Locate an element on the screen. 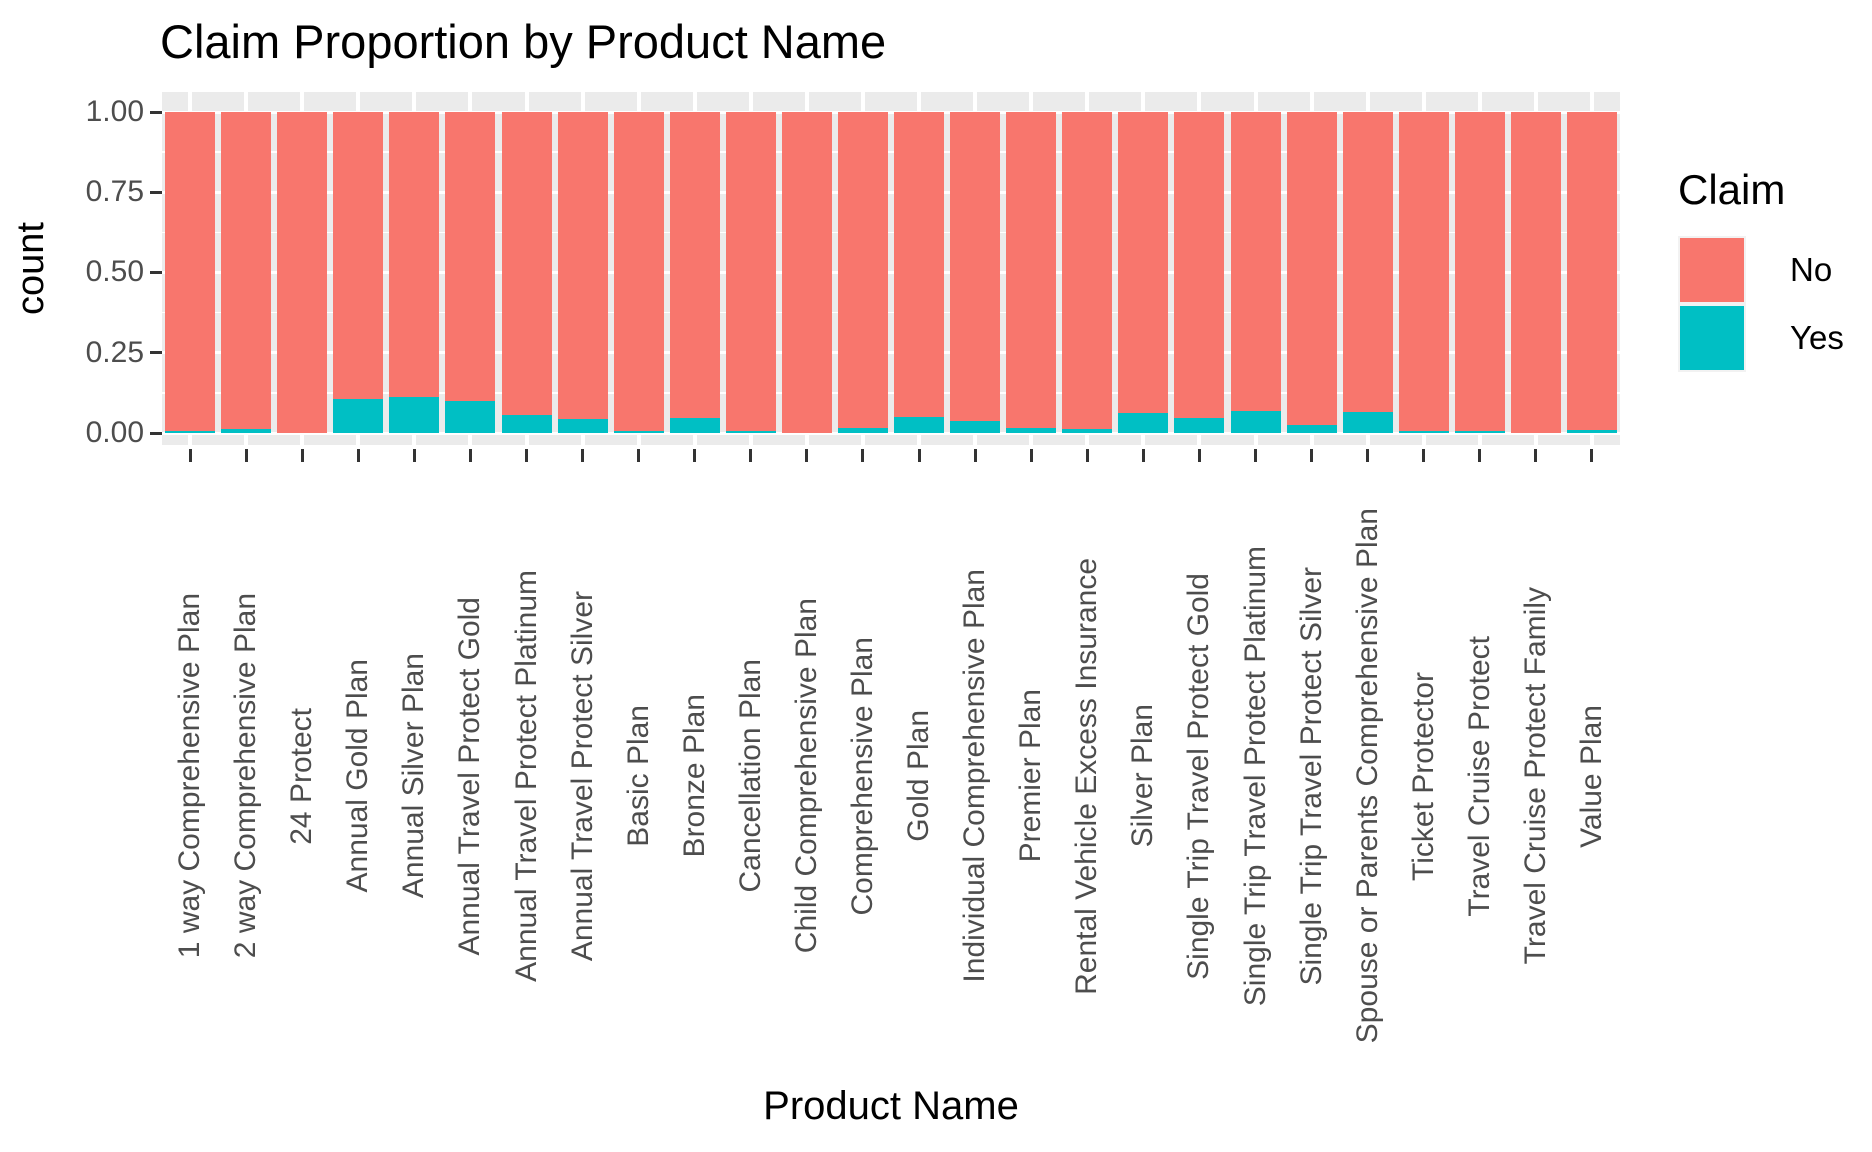 This screenshot has width=1872, height=1152. x-tick-label: Child Comprehensive Plan is located at coordinates (806, 776).